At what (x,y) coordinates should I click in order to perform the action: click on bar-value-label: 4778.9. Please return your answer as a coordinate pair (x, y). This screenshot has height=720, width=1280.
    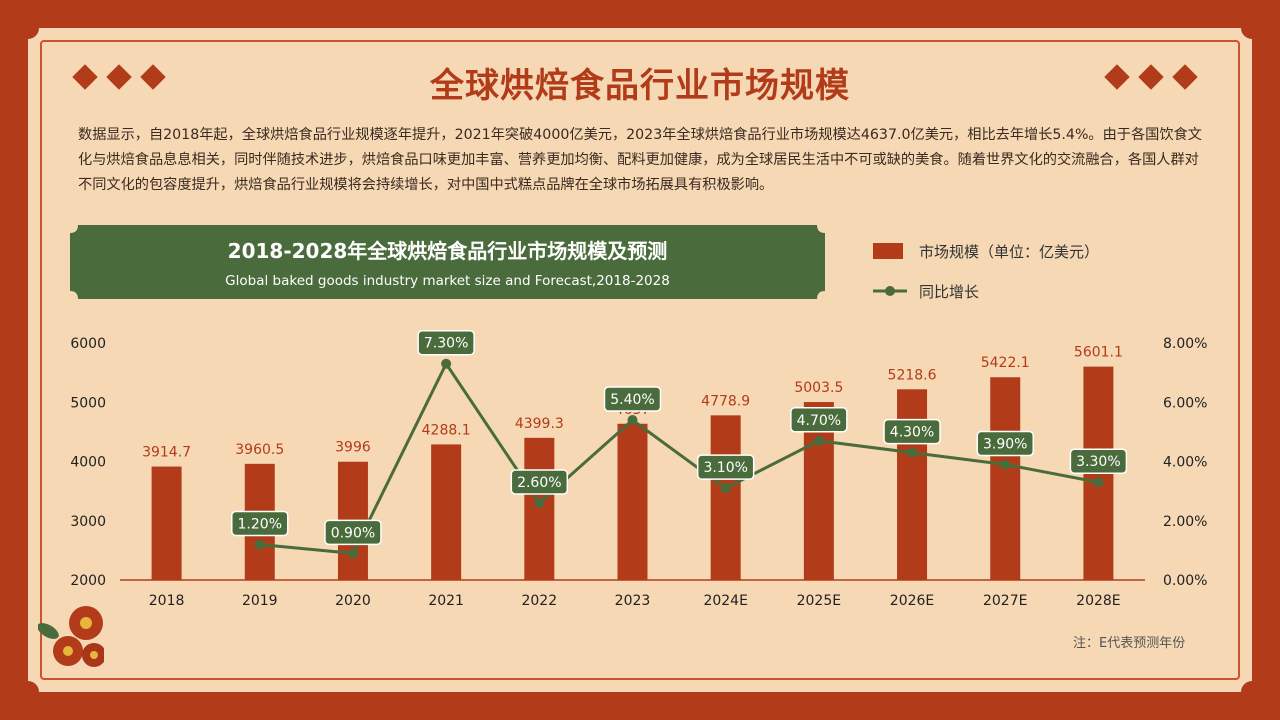
    Looking at the image, I should click on (725, 401).